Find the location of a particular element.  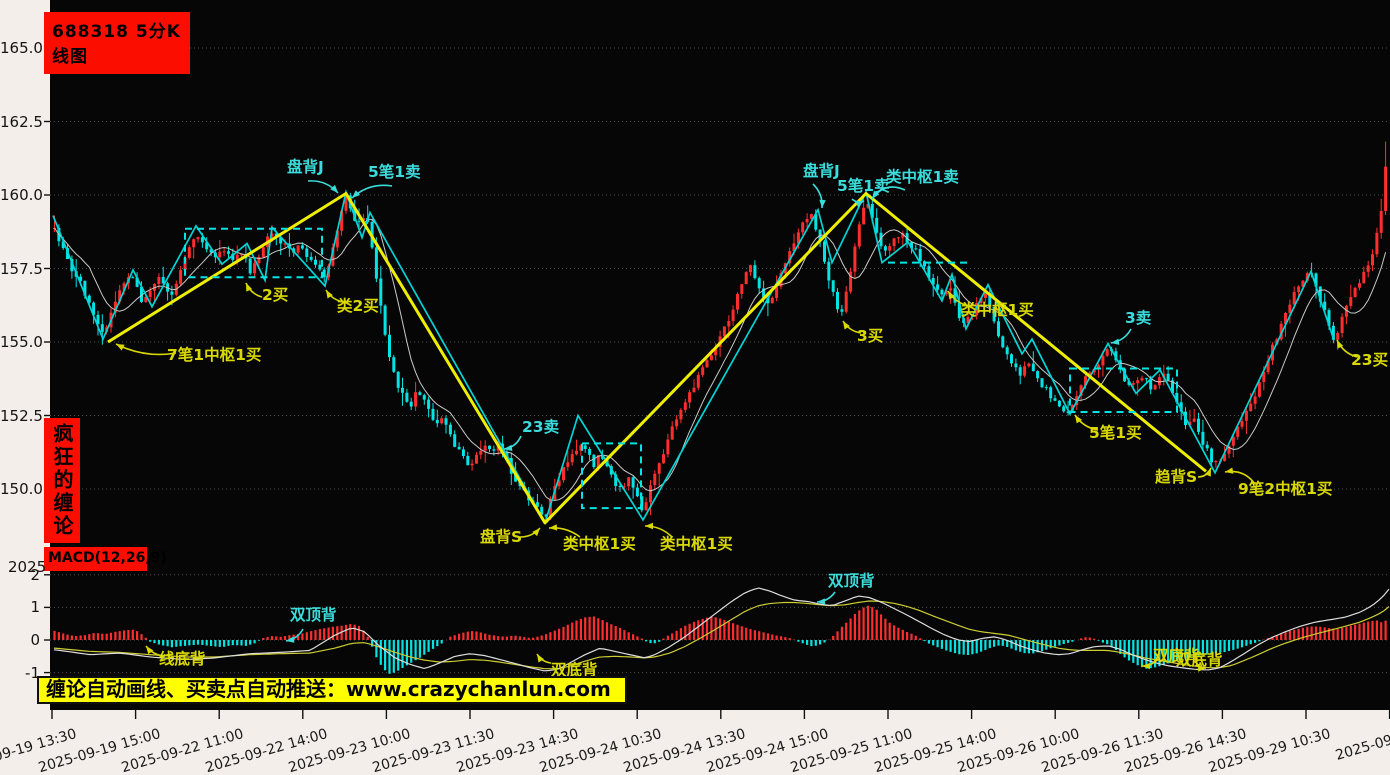

price-axis-label: 152.5 is located at coordinates (21, 415).